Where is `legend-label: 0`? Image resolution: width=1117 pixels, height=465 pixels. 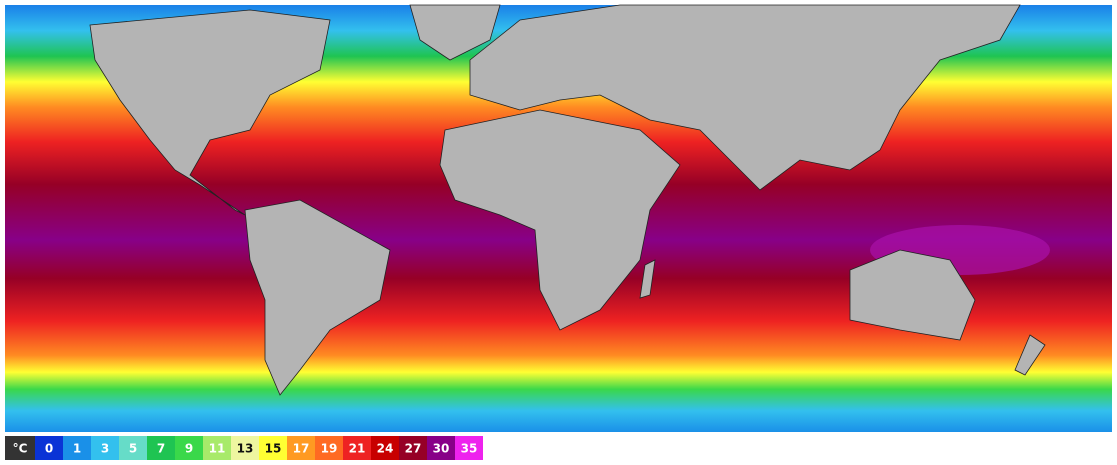
legend-label: 0 is located at coordinates (49, 449).